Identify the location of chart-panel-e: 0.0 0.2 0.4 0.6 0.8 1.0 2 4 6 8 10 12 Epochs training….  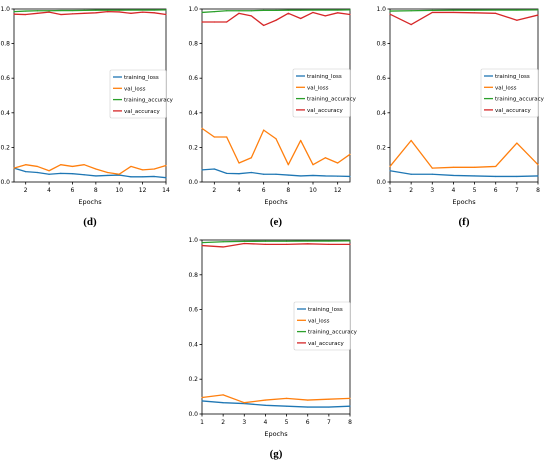
(272, 117).